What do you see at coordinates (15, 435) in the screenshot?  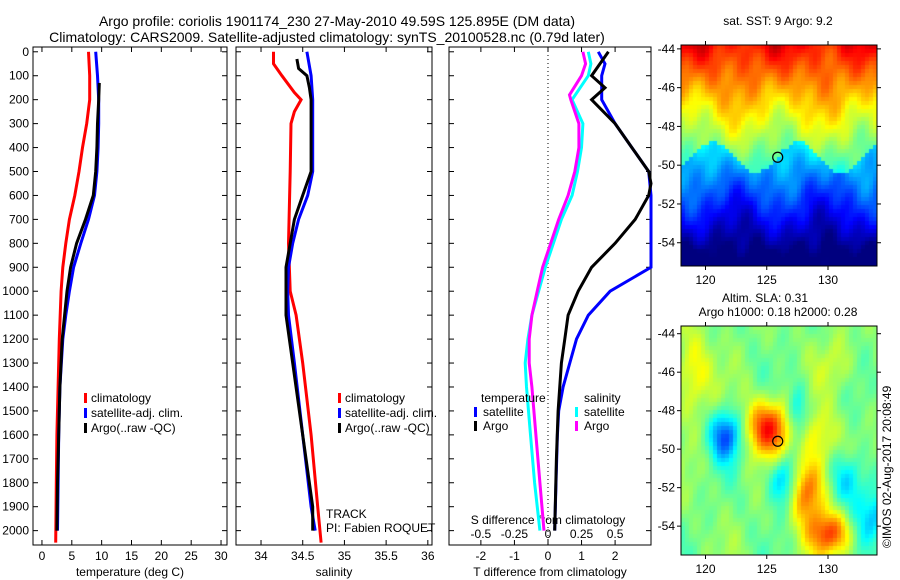 I see `y-tick-label: 1600` at bounding box center [15, 435].